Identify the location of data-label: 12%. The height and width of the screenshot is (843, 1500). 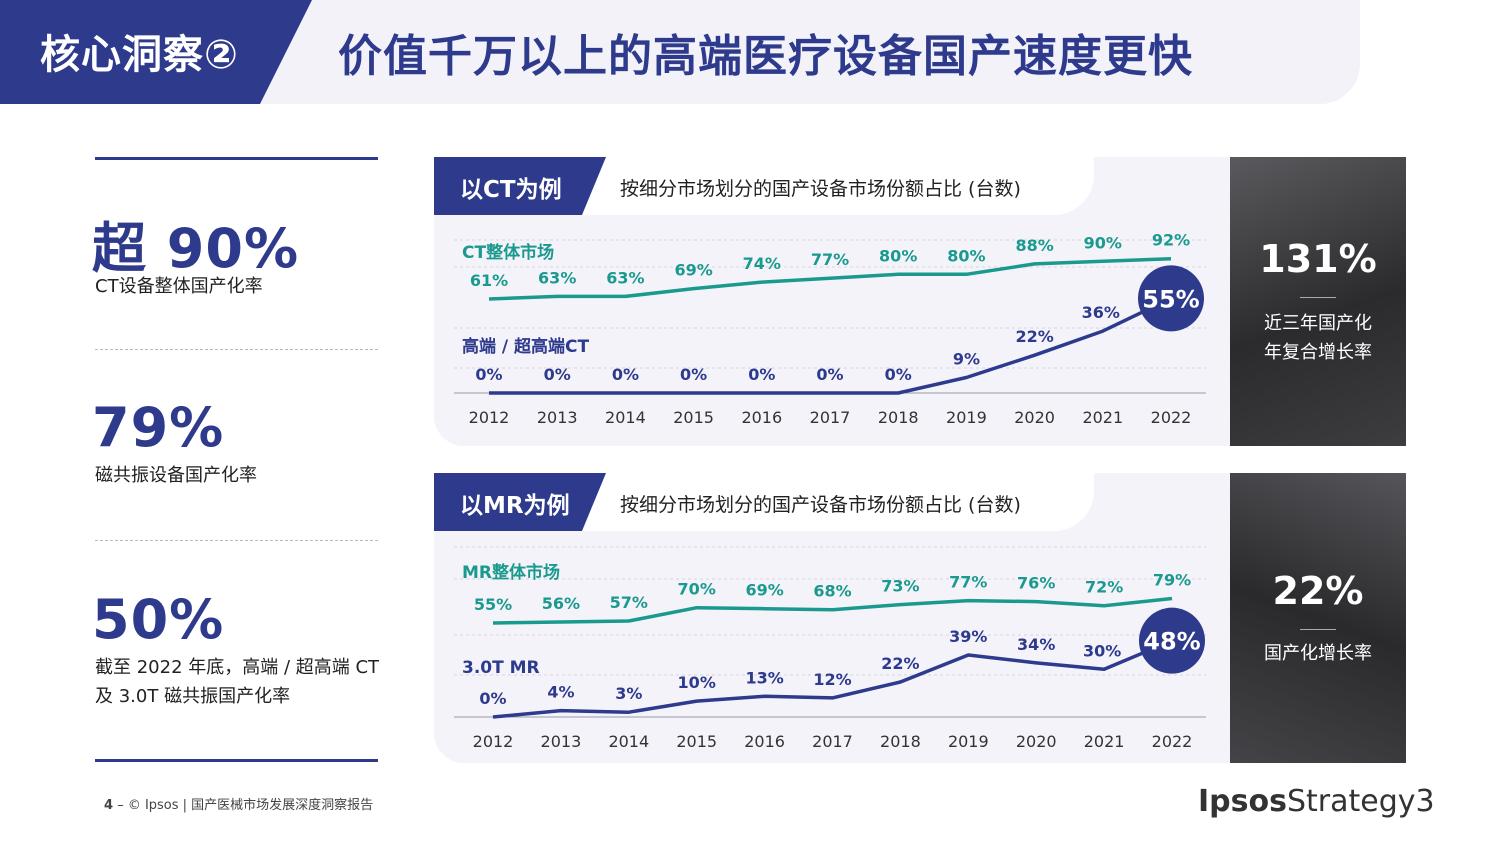
(832, 679).